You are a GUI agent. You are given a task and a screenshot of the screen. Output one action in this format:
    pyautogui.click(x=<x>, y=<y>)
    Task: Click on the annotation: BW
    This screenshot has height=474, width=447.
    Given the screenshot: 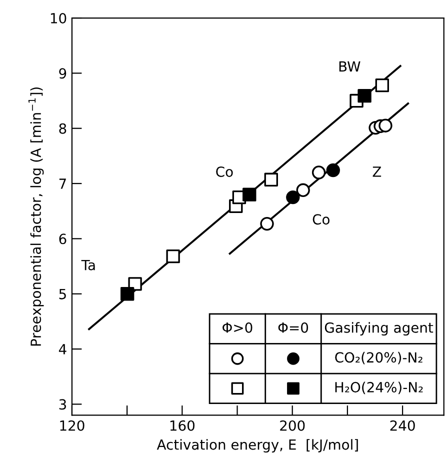 What is the action you would take?
    pyautogui.click(x=349, y=66)
    